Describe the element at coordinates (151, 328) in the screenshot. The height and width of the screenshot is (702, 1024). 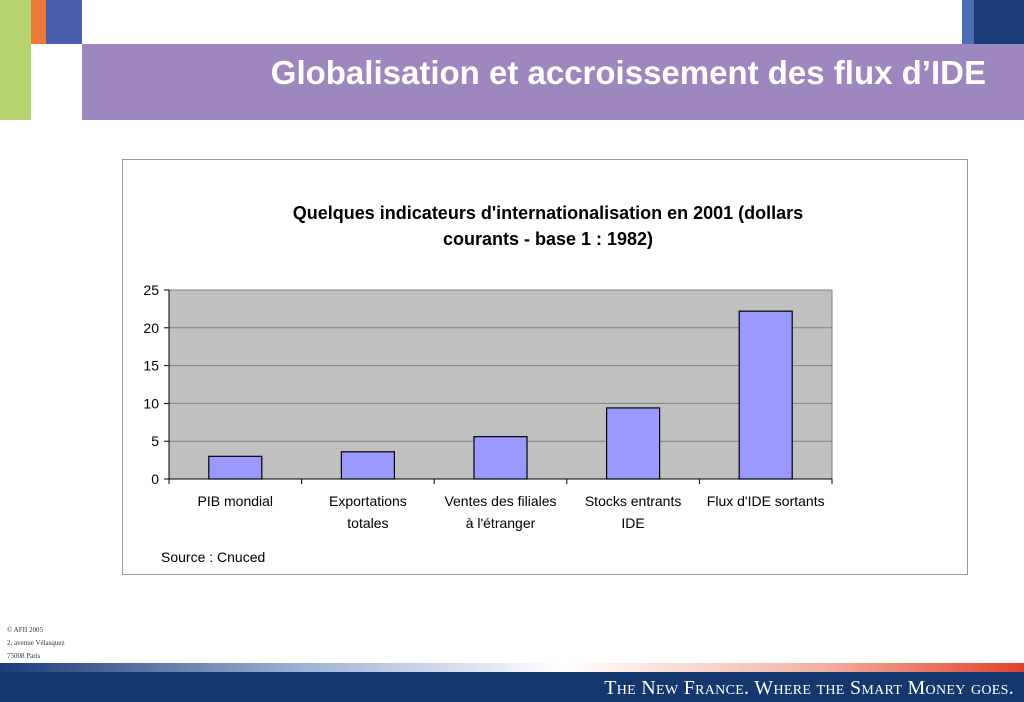
I see `y-tick-label: 20` at that location.